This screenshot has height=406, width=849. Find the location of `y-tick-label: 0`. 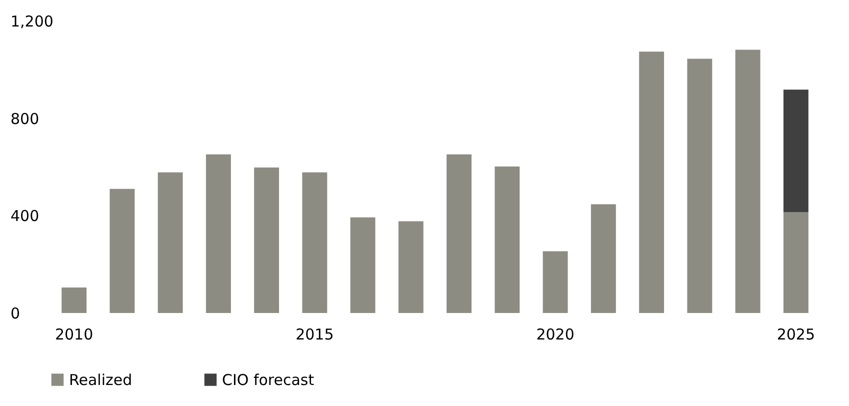

y-tick-label: 0 is located at coordinates (15, 313).